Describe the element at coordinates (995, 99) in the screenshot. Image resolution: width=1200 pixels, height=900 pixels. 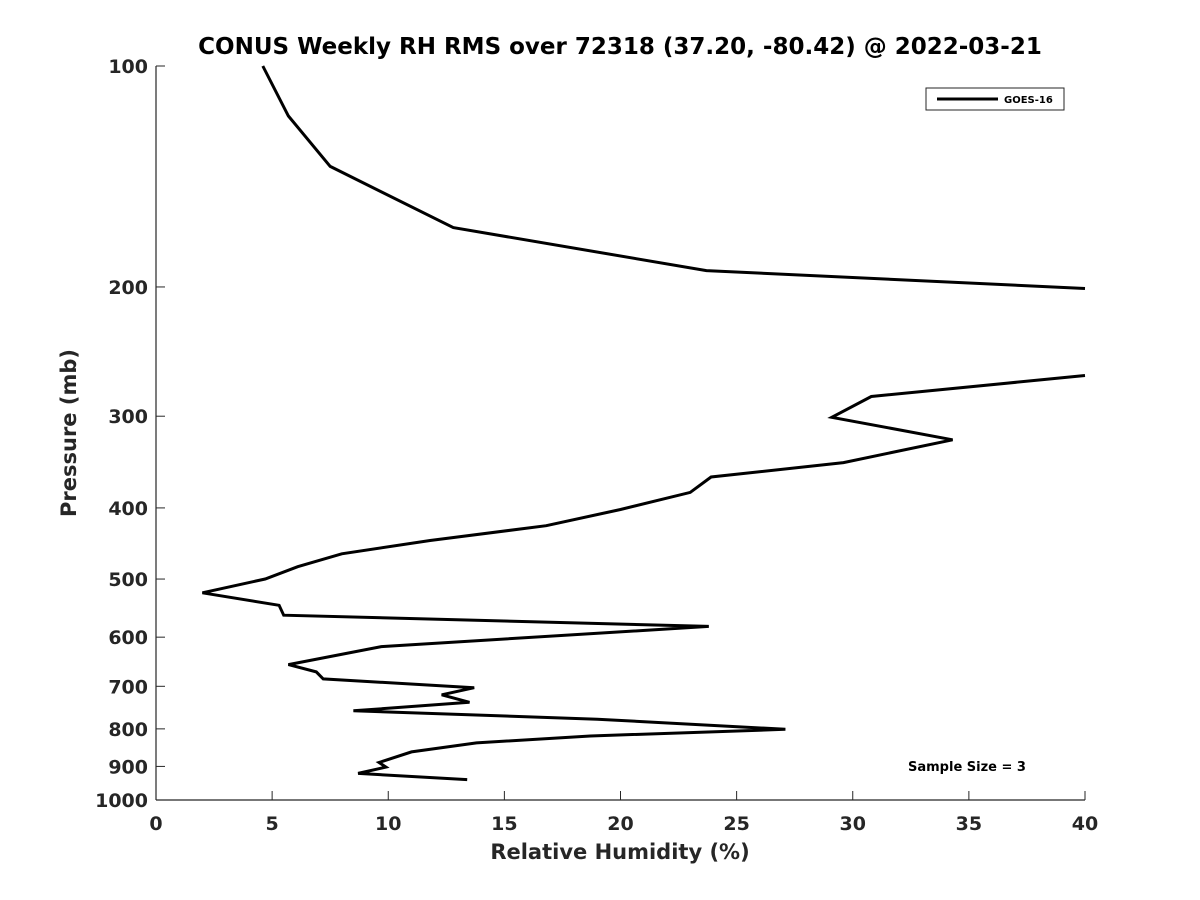
I see `legend: GOES-16` at that location.